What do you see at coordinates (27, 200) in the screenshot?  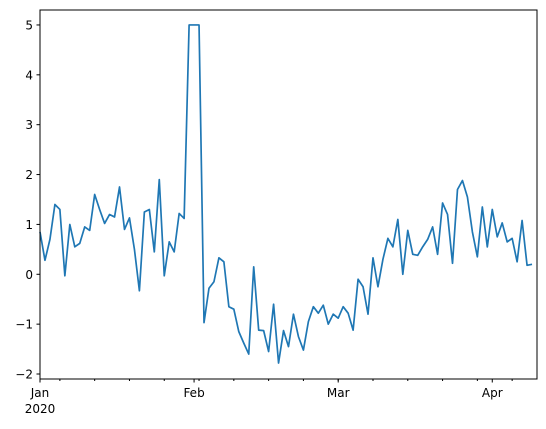 I see `y-axis: −2 −1 0 1 2 3 4 5` at bounding box center [27, 200].